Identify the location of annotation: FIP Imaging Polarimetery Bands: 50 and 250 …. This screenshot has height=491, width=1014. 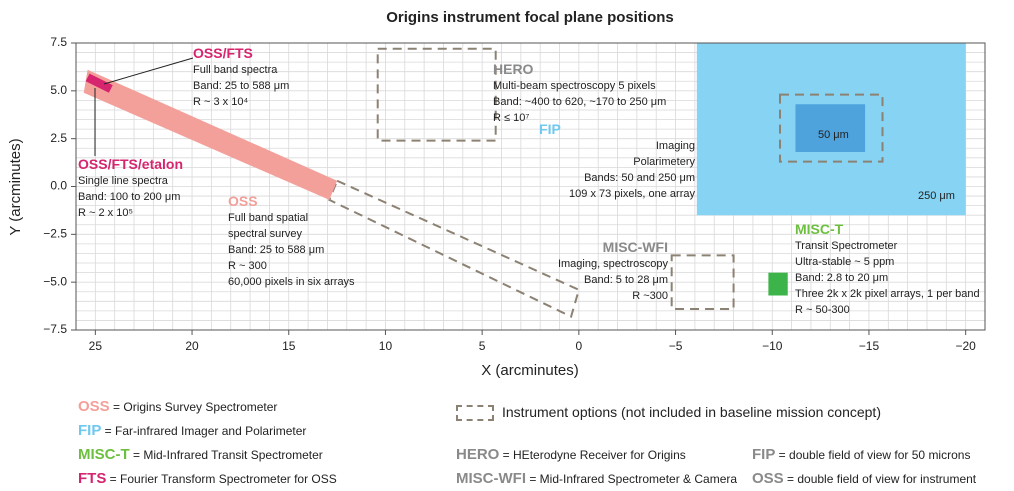
(617, 161).